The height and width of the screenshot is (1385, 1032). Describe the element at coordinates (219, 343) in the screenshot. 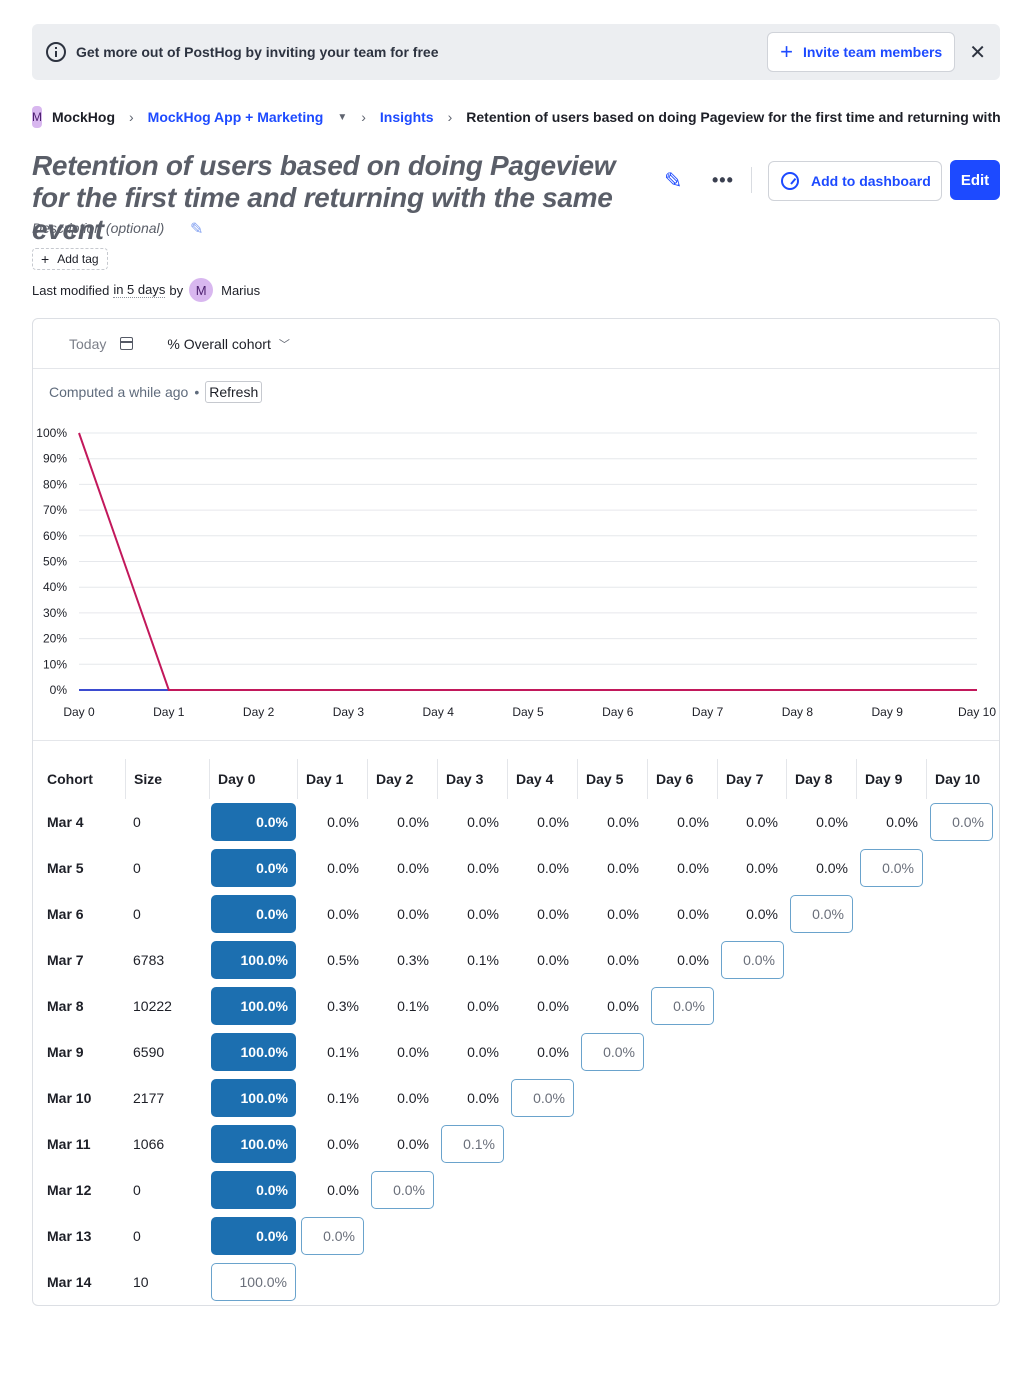

I see `cohort-mode-label: % Overall cohort` at that location.